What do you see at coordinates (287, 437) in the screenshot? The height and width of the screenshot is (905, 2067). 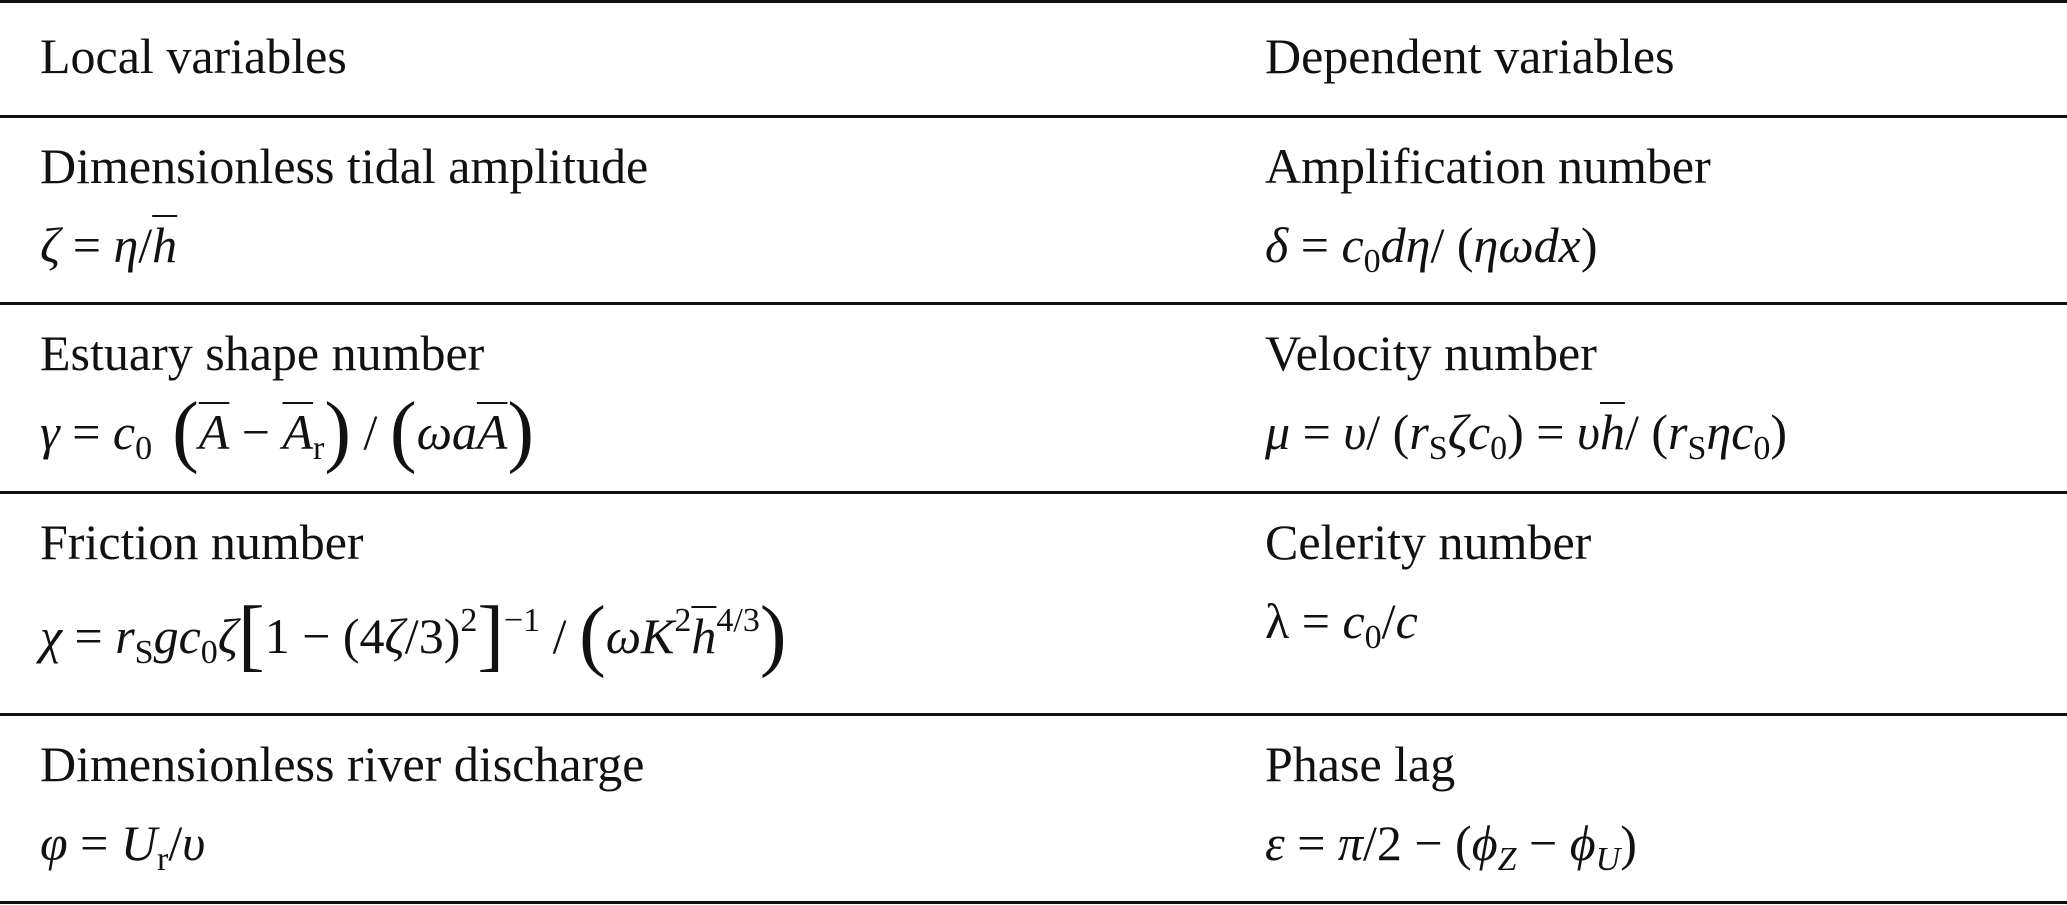 I see `variable-formula: γ = c0 (A − Ar) / (ωaA)` at bounding box center [287, 437].